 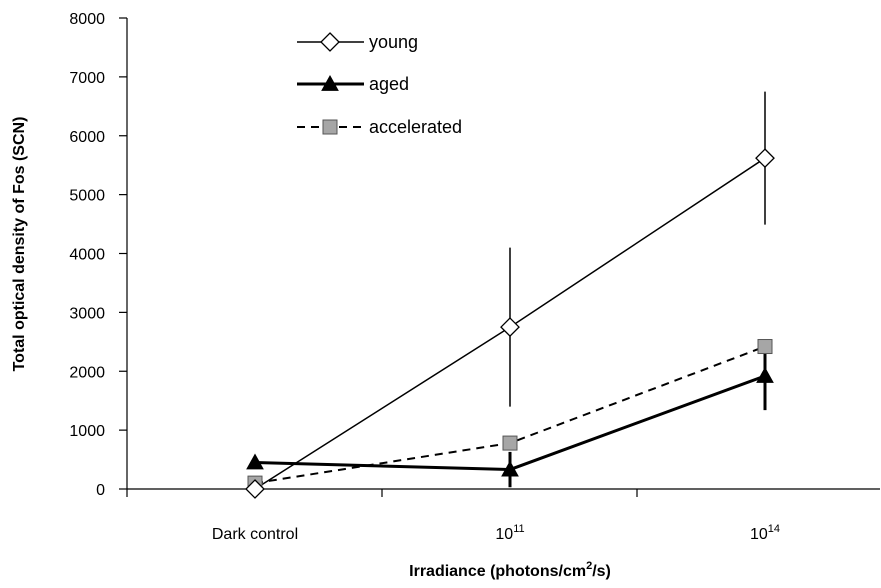 What do you see at coordinates (19, 244) in the screenshot?
I see `y-axis-title: Total optical density of Fos (SCN)` at bounding box center [19, 244].